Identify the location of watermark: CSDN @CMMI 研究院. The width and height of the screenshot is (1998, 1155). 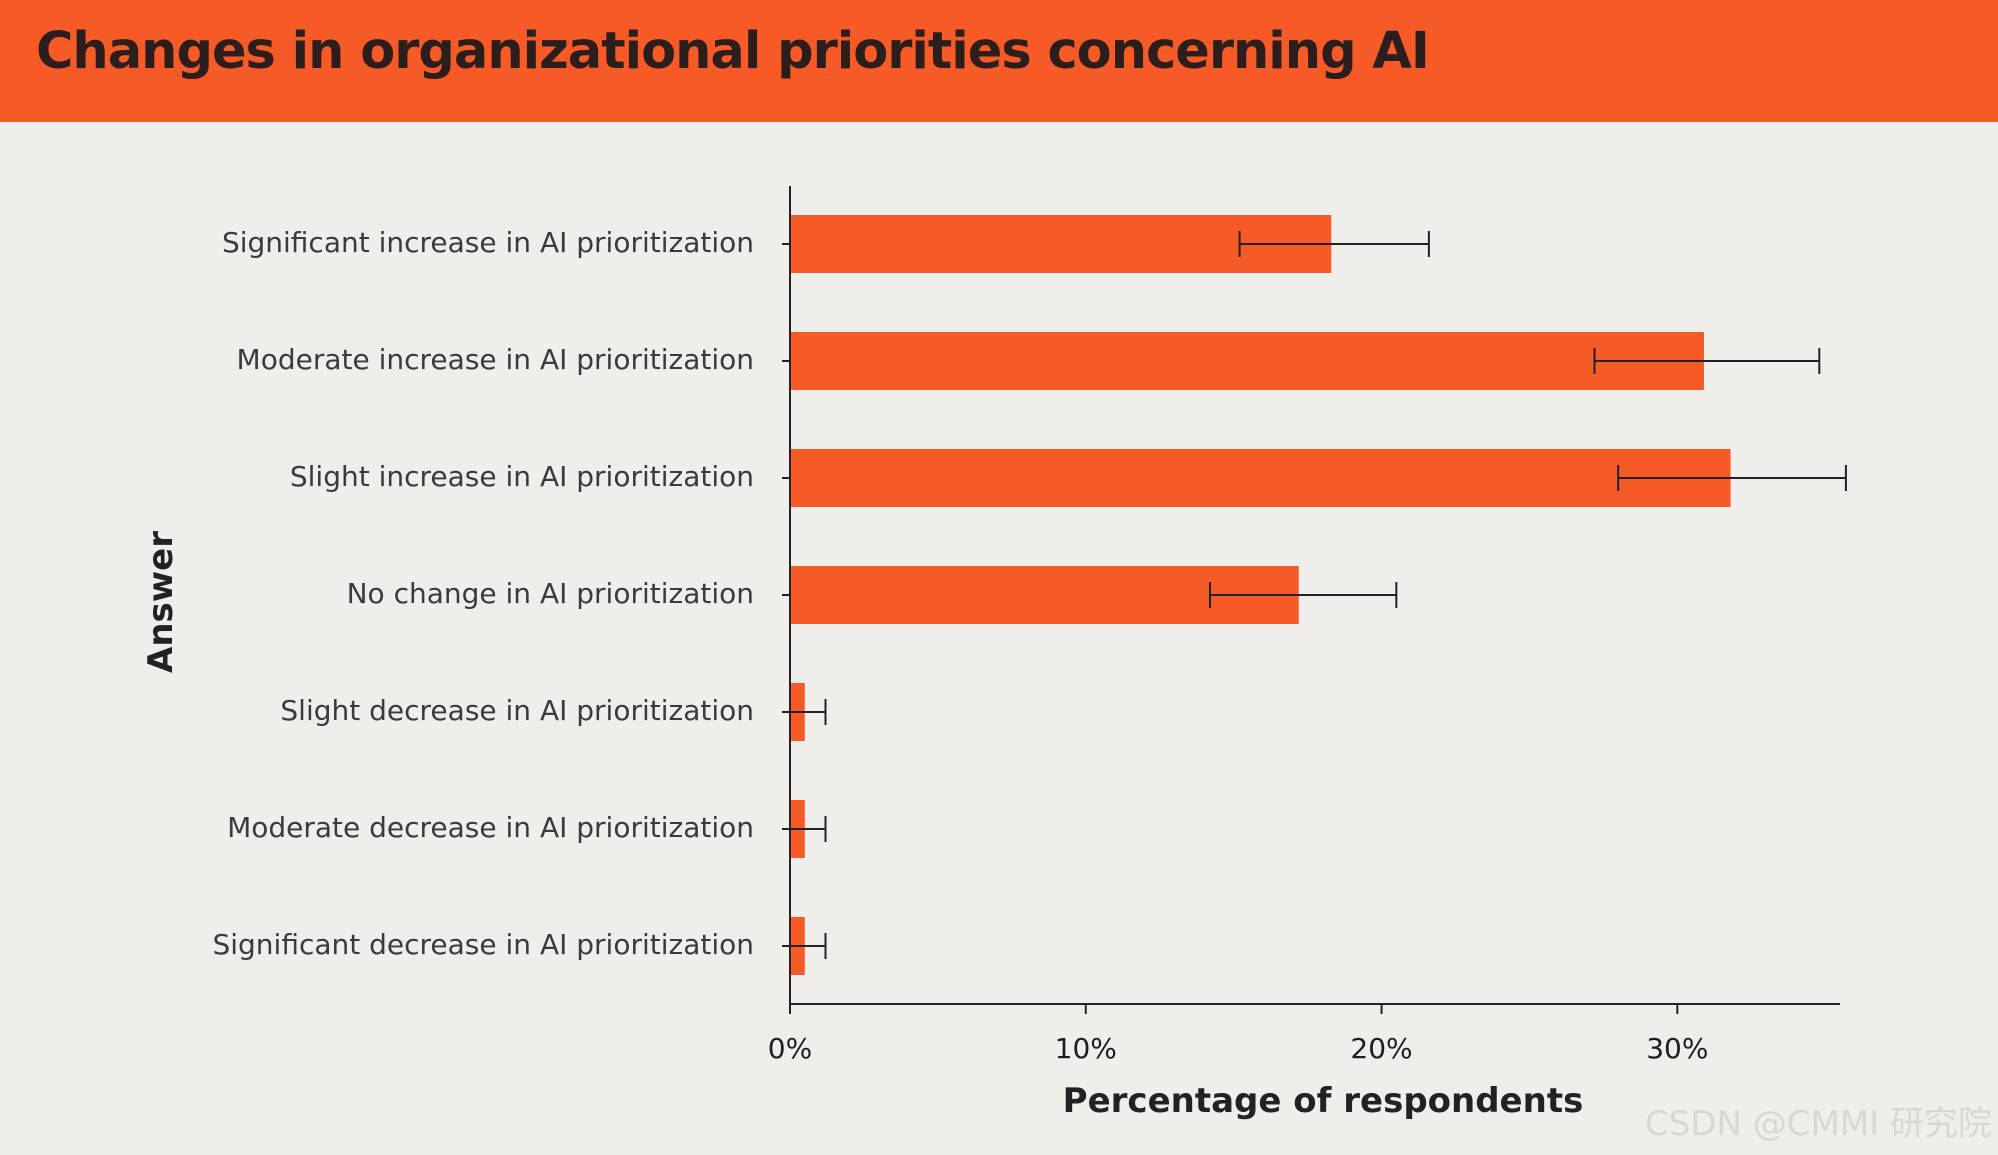
(1818, 1124).